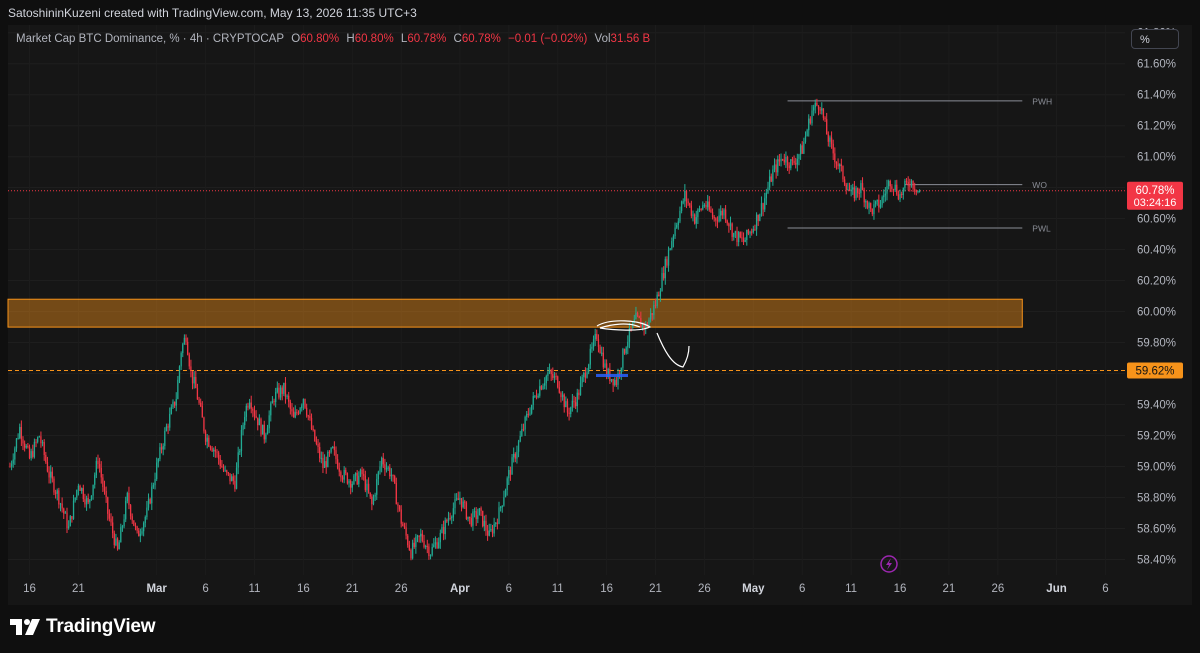 This screenshot has width=1200, height=653. I want to click on x-tick-label: 26, so click(704, 589).